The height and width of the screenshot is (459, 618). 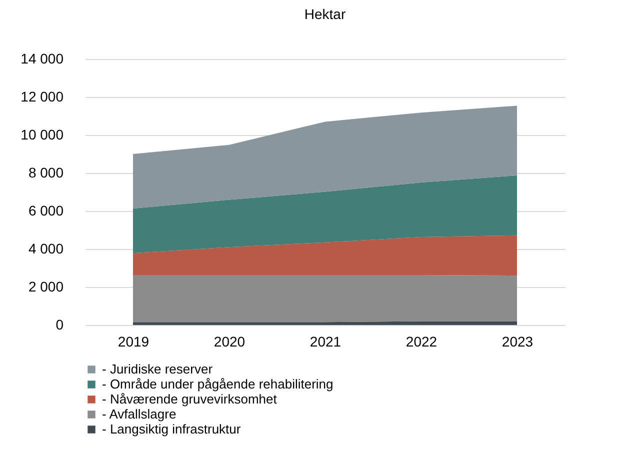 What do you see at coordinates (42, 96) in the screenshot?
I see `y-tick-label: 12 000` at bounding box center [42, 96].